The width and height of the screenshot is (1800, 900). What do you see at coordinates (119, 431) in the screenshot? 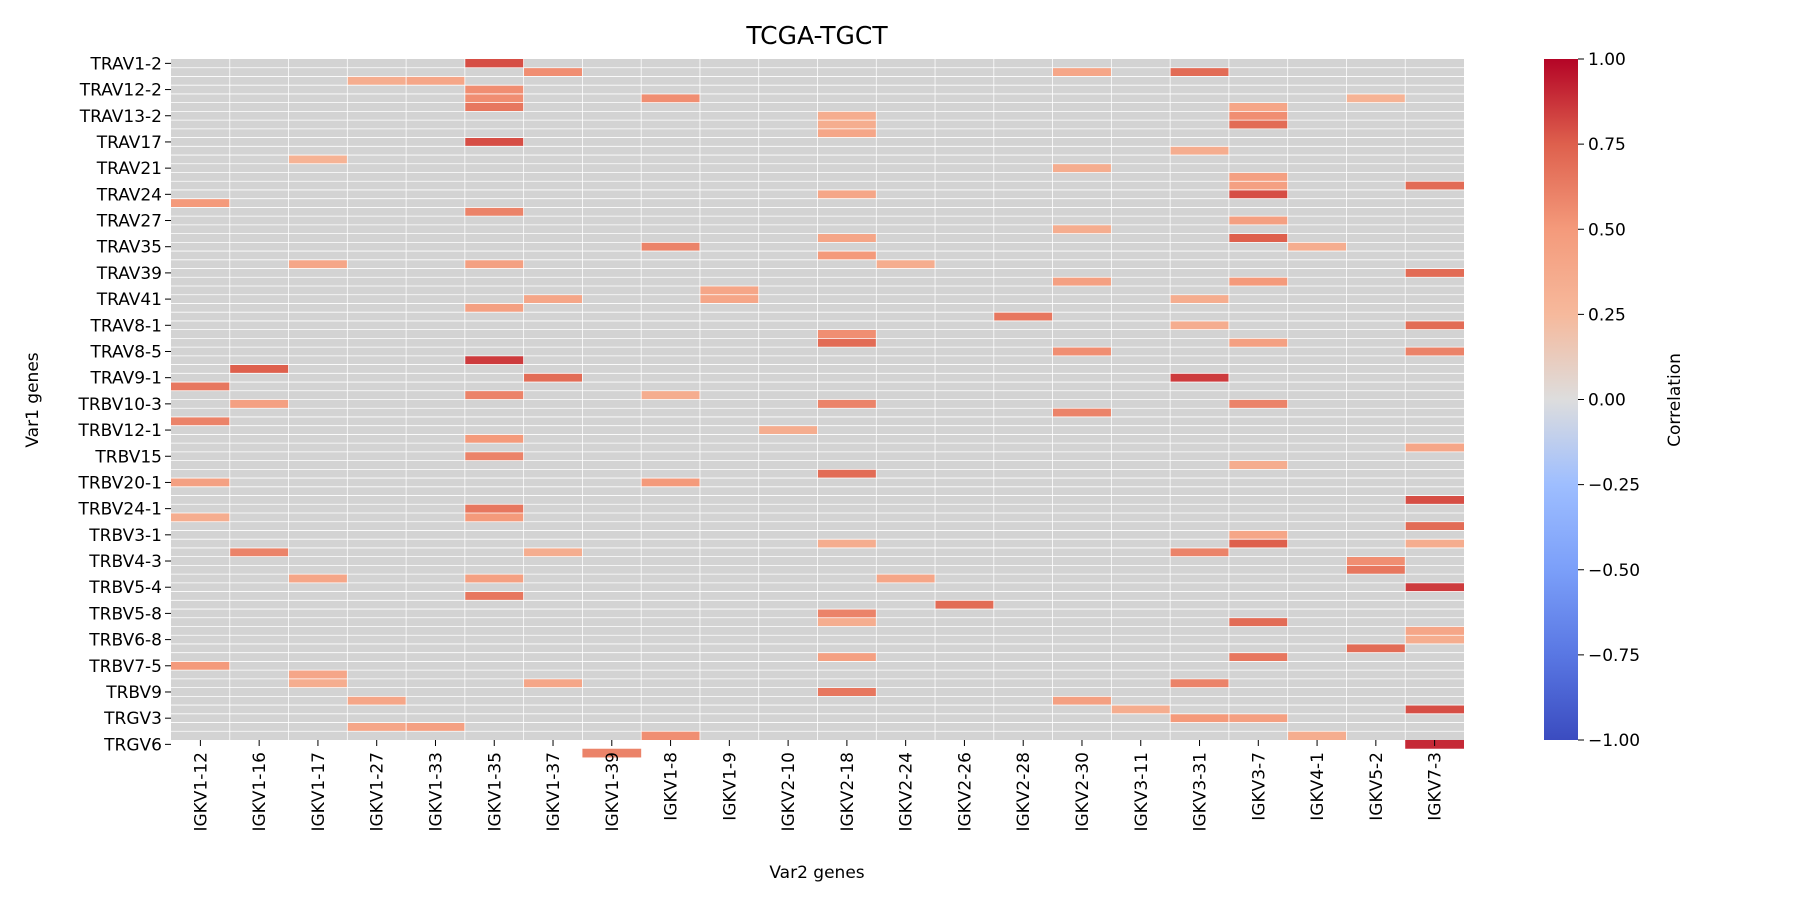
I see `y-tick-label: TRBV12-1` at bounding box center [119, 431].